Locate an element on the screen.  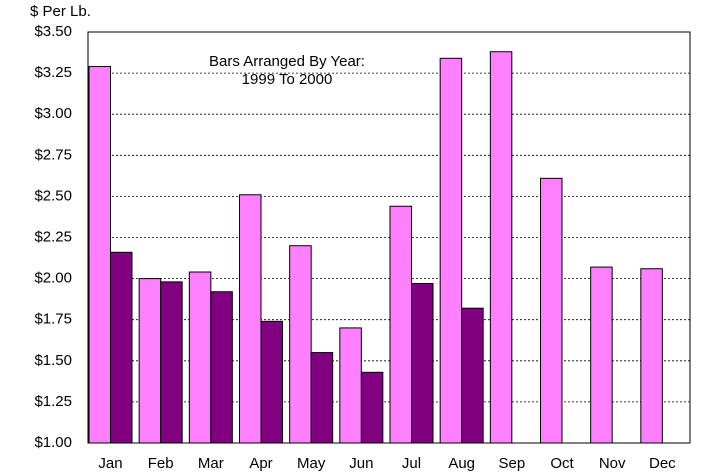
x-tick-label: Mar is located at coordinates (211, 463).